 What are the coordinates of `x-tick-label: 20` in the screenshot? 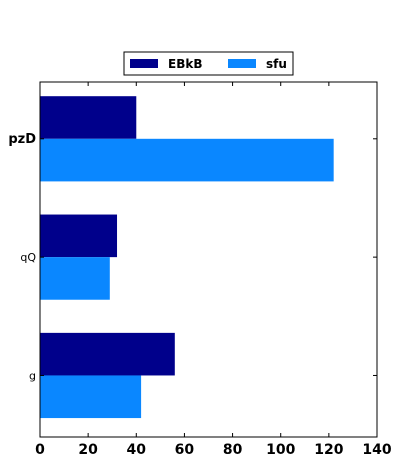 It's located at (88, 450).